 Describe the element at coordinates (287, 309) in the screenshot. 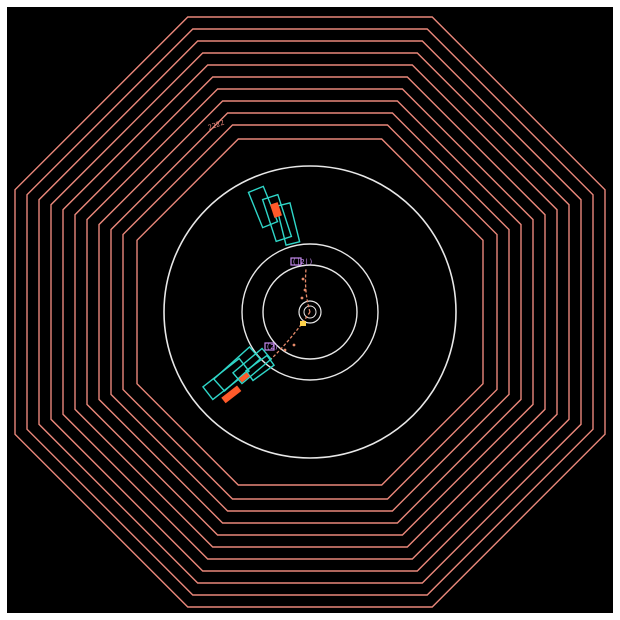

I see `tracks` at that location.